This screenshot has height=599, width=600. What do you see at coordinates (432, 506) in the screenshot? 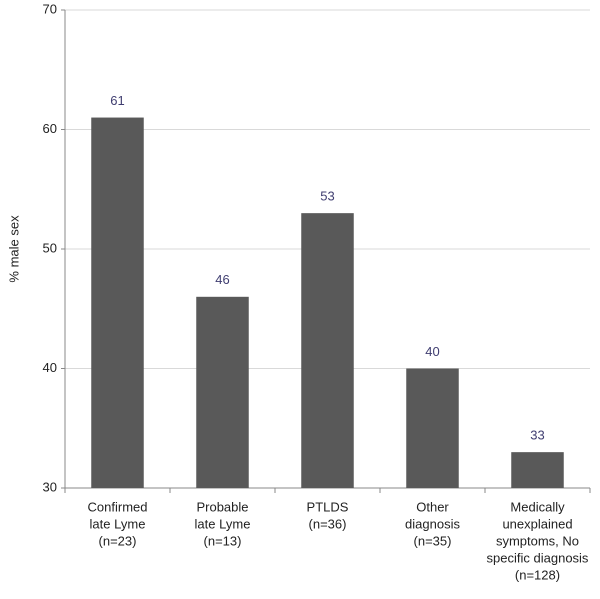
I see `x-tick-label: Other` at bounding box center [432, 506].